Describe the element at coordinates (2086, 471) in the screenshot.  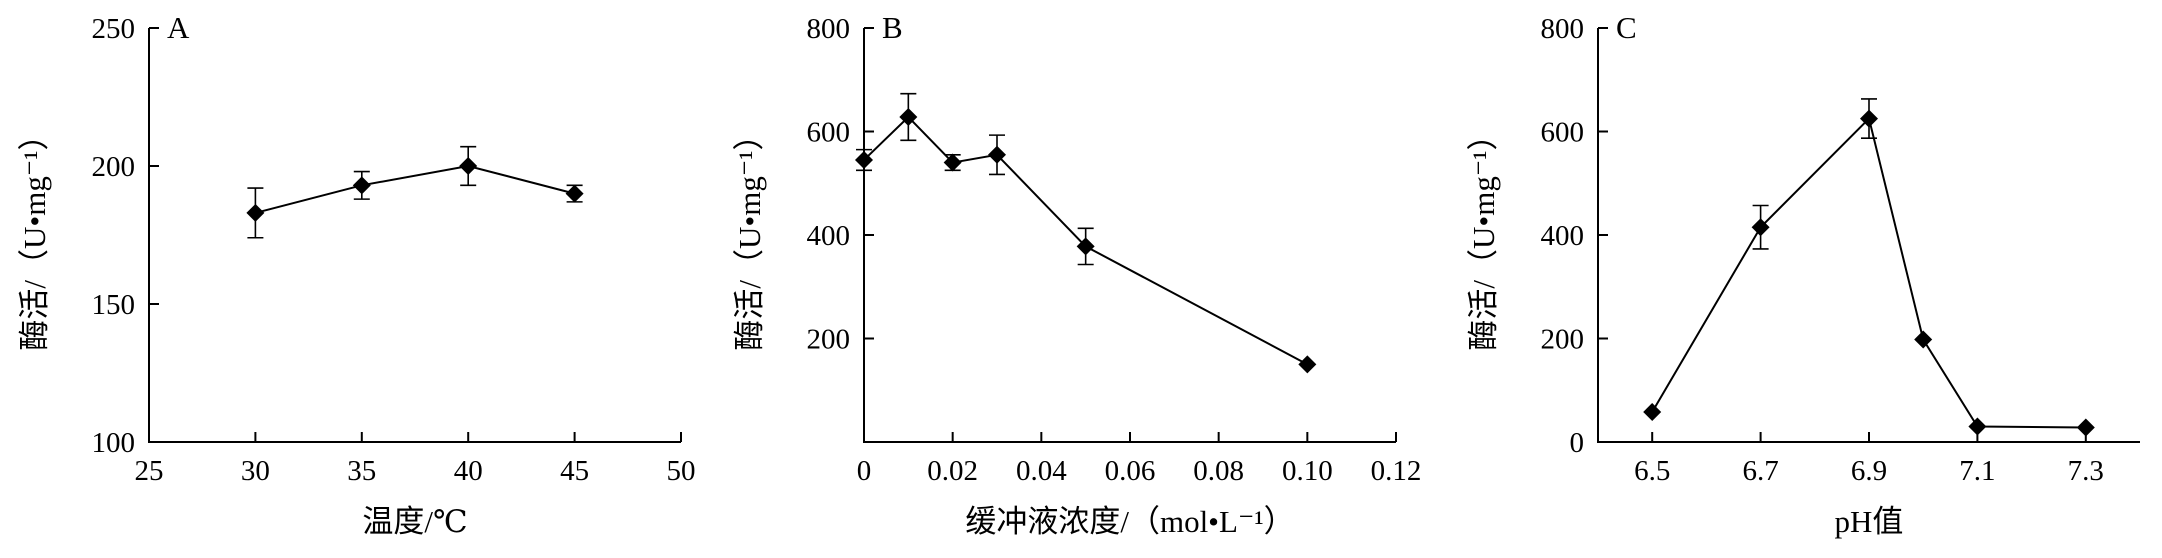
I see `x-tick-label: 7.3` at that location.